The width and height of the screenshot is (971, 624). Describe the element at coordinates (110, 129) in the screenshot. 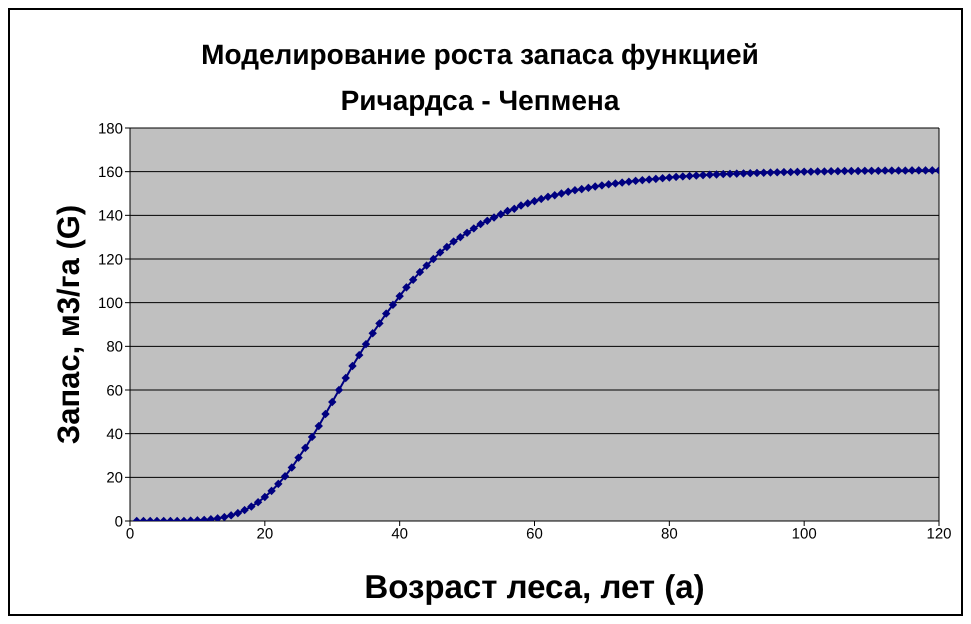

I see `y-tick-label: 180` at that location.